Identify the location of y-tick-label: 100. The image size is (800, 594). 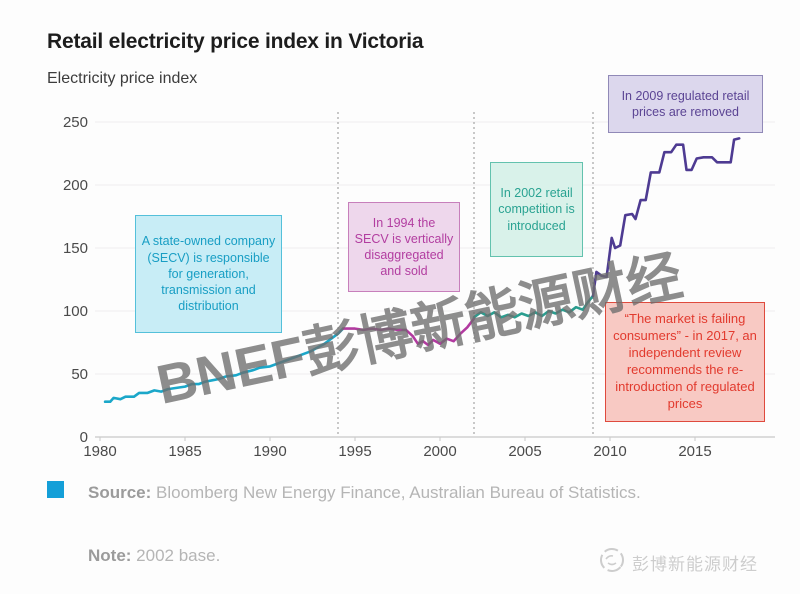
(75, 311).